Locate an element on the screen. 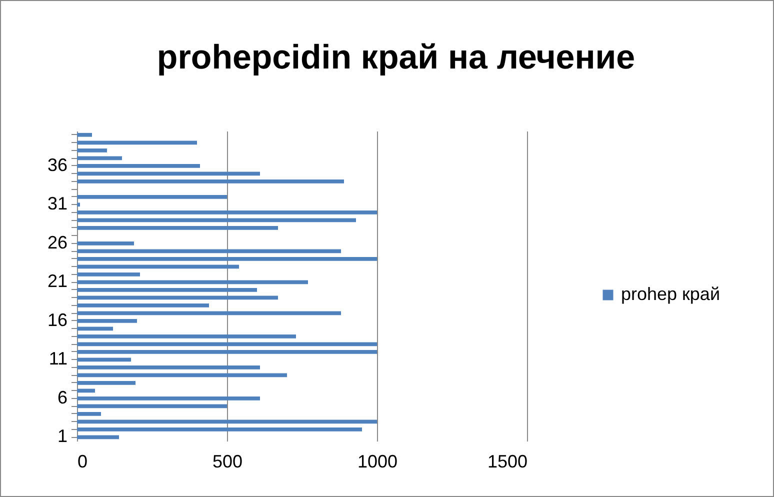 The width and height of the screenshot is (774, 497). legend-label: prohep край is located at coordinates (670, 294).